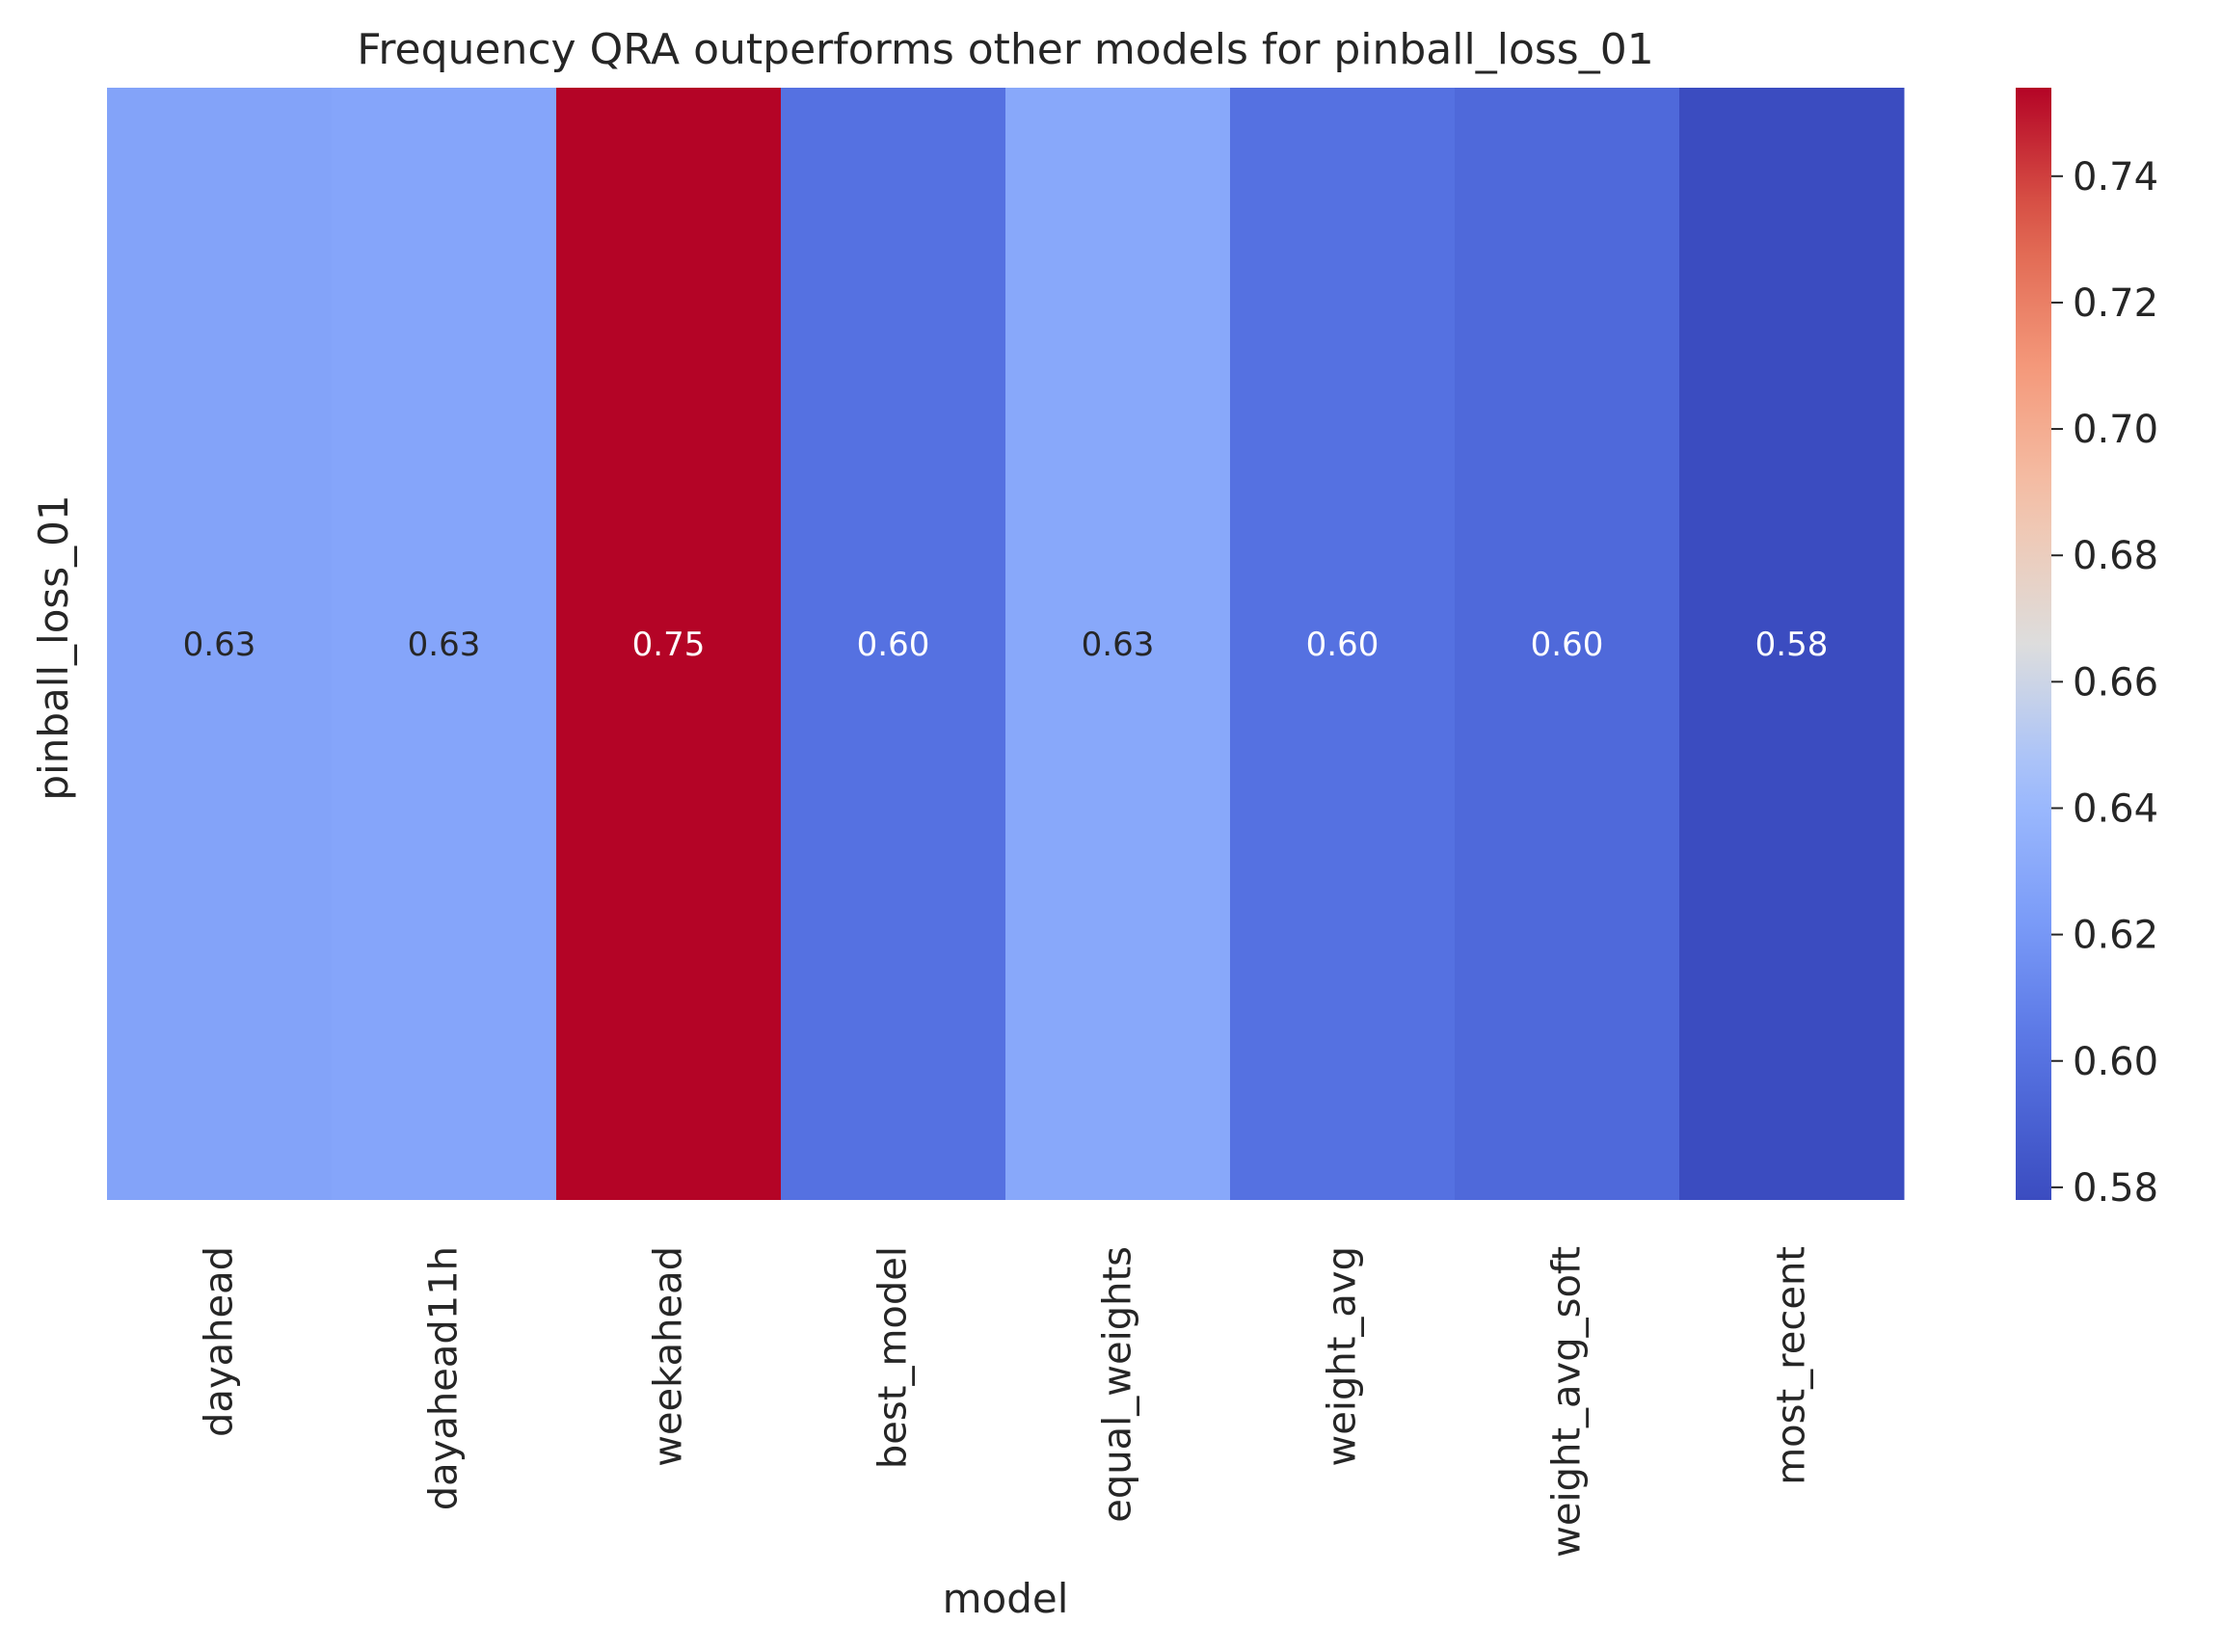 The width and height of the screenshot is (2222, 1652). I want to click on x-axis-label: model, so click(1006, 1598).